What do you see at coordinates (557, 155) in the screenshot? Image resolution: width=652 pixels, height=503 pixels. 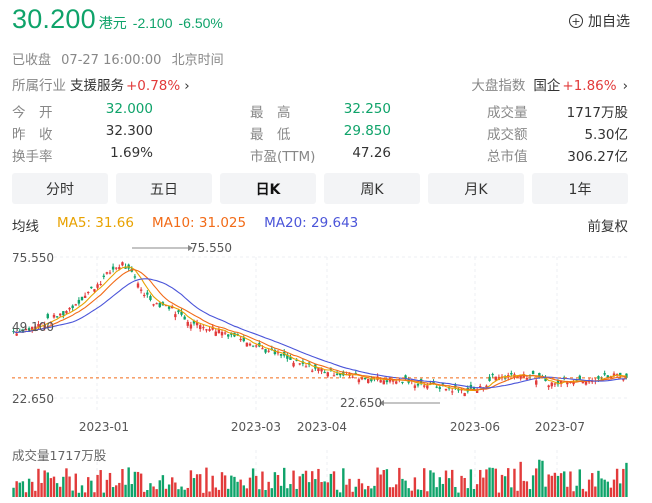 I see `stat-market-cap: 总市值 306.27亿` at bounding box center [557, 155].